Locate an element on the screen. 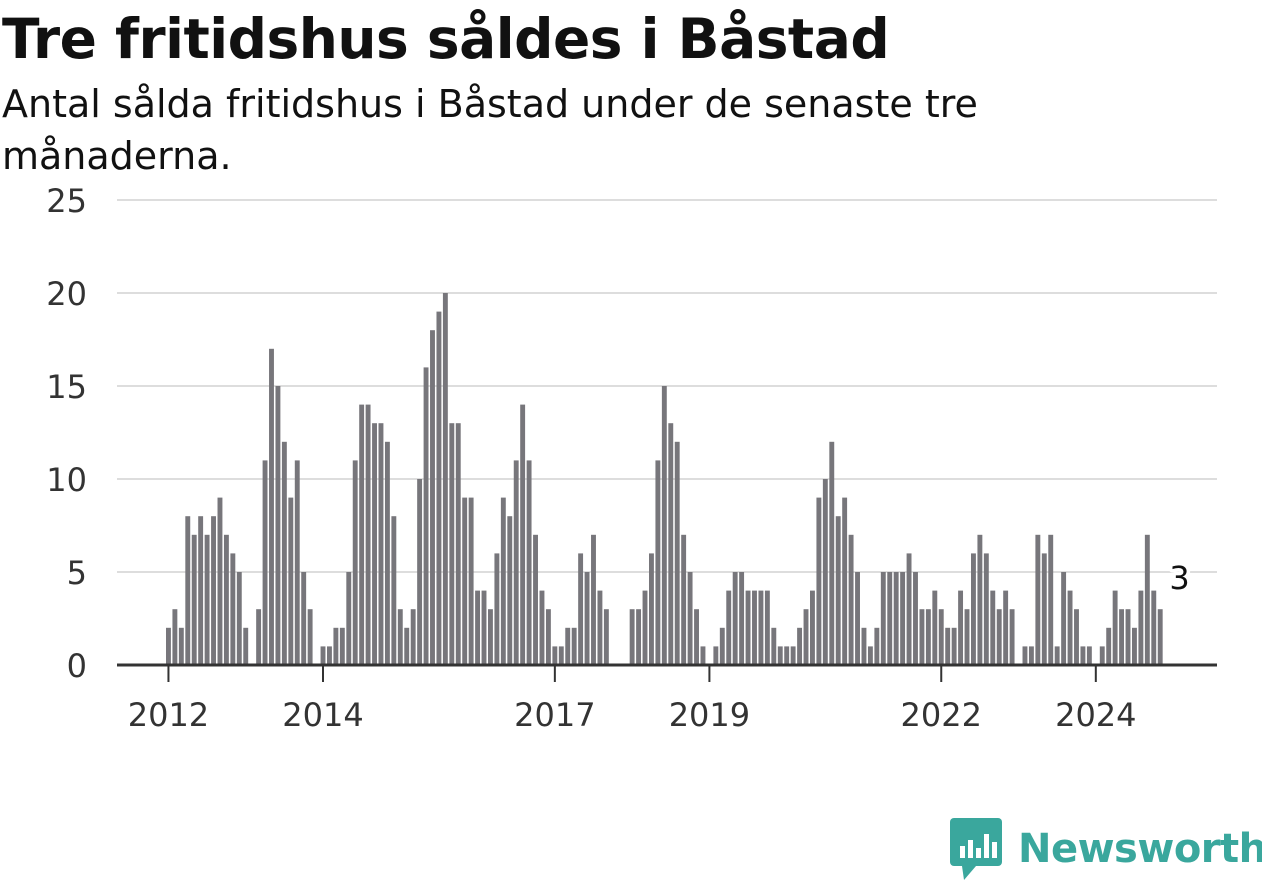 This screenshot has height=880, width=1262. x-tick-label: 2012 is located at coordinates (168, 715).